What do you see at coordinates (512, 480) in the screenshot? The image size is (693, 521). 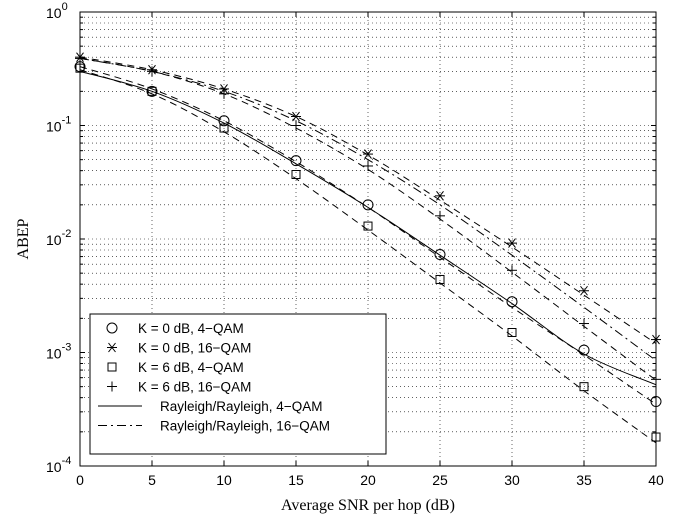 I see `x-tick-label: 30` at bounding box center [512, 480].